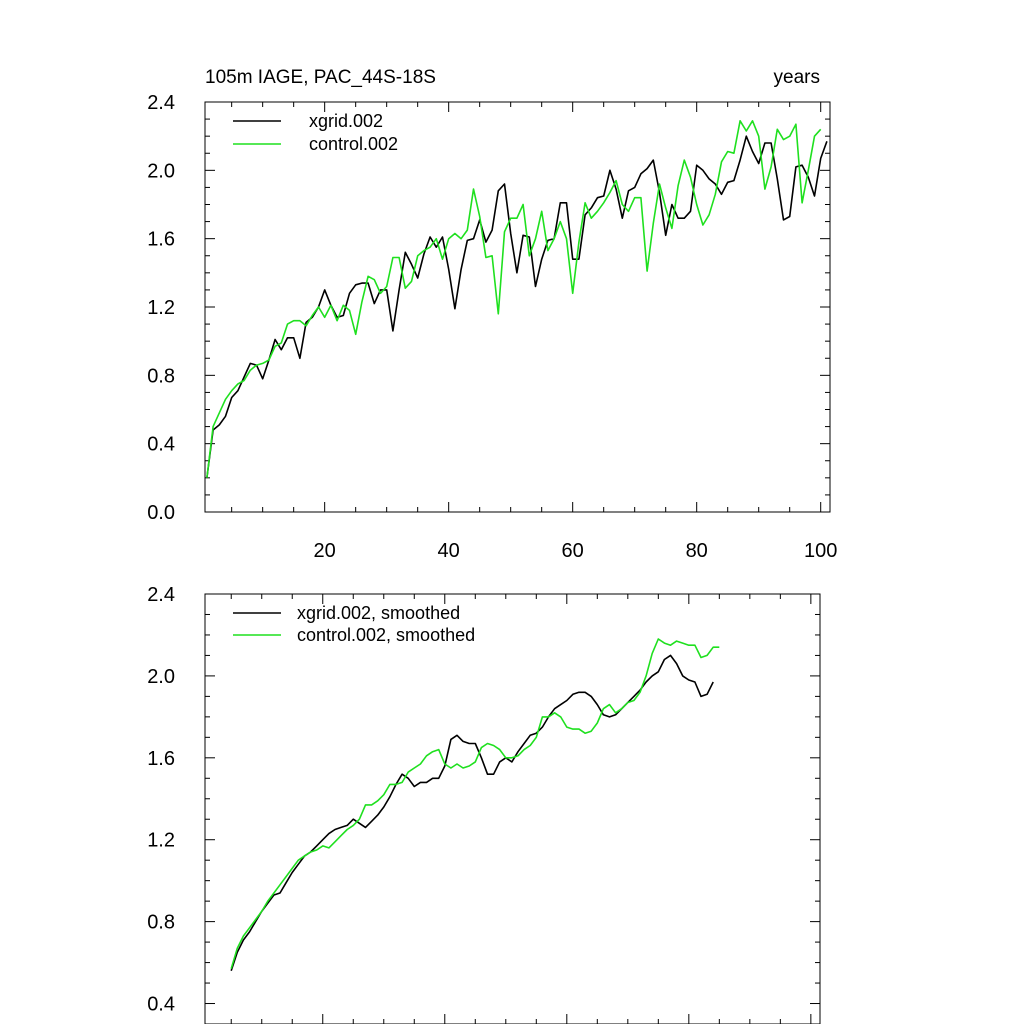 The height and width of the screenshot is (1024, 1024). What do you see at coordinates (353, 144) in the screenshot?
I see `top-legend-label-control: control.002` at bounding box center [353, 144].